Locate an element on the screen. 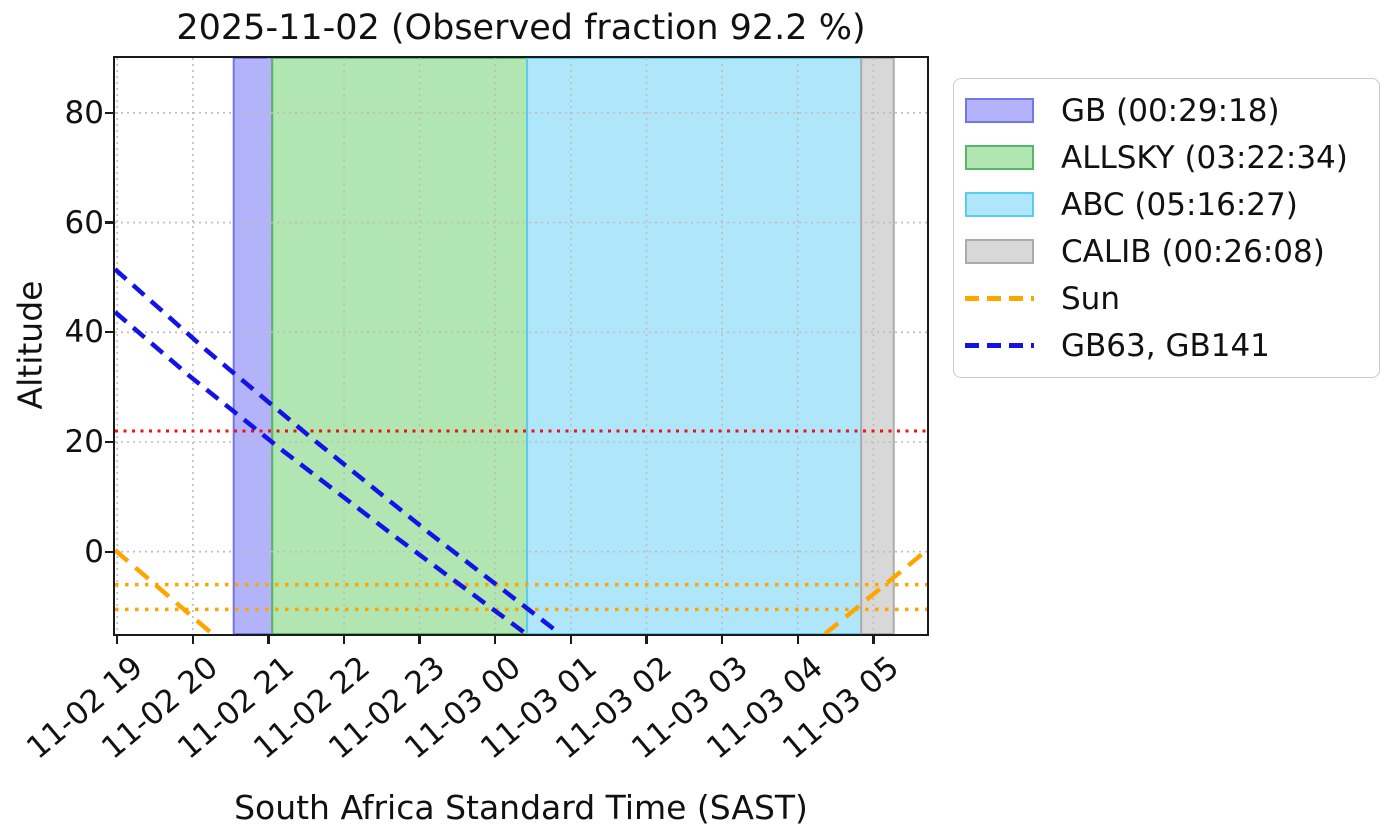  legend-item: ABC (05:16:27) is located at coordinates (1166, 204).